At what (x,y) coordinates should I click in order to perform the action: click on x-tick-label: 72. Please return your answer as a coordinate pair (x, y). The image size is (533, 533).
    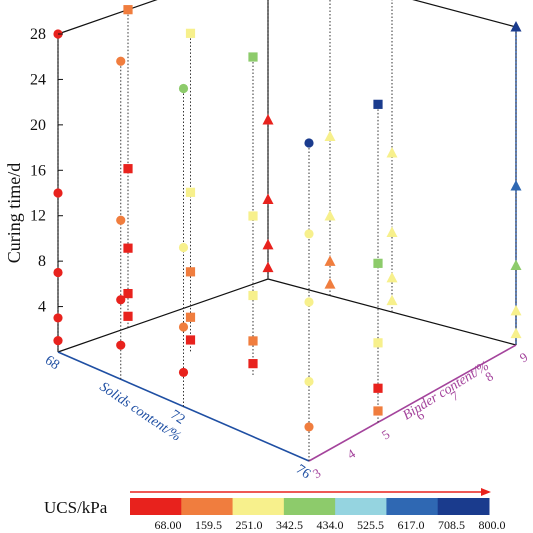
    Looking at the image, I should click on (177, 417).